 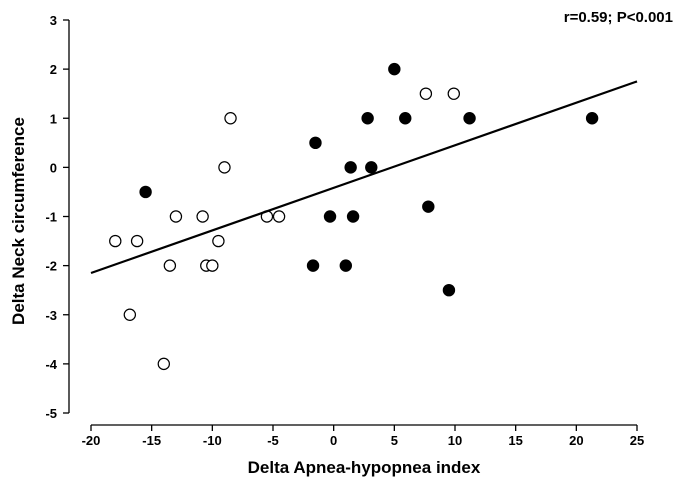 I want to click on y-tick-label: -4, so click(x=51, y=364).